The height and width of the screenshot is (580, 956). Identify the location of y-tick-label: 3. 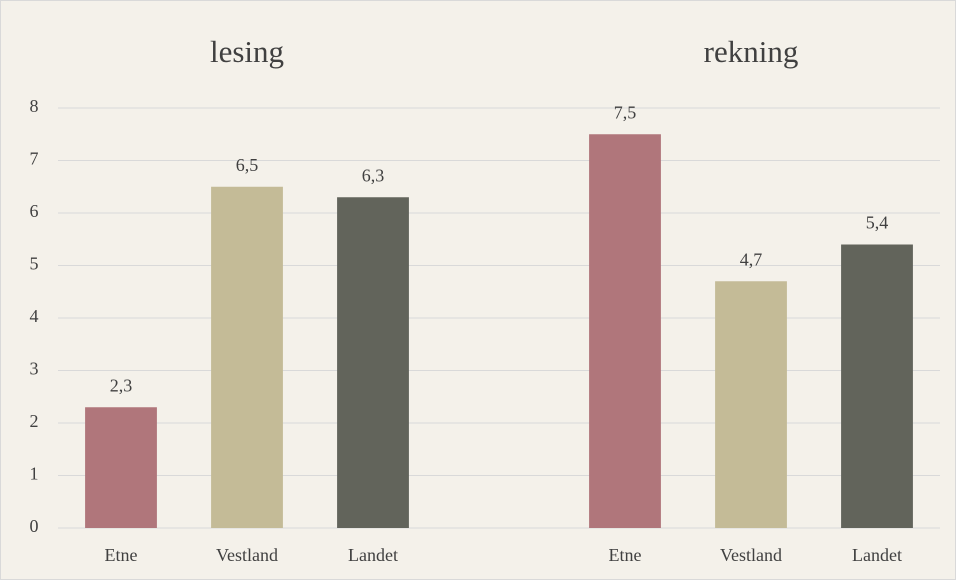
(34, 369).